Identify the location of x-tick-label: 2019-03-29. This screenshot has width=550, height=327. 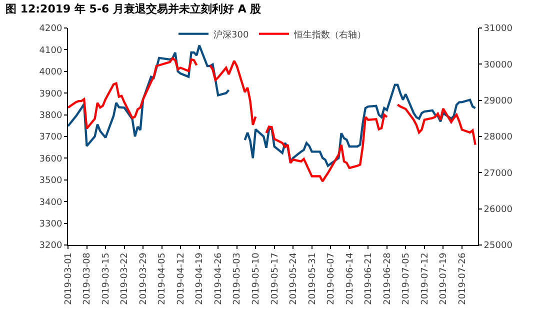
(143, 278).